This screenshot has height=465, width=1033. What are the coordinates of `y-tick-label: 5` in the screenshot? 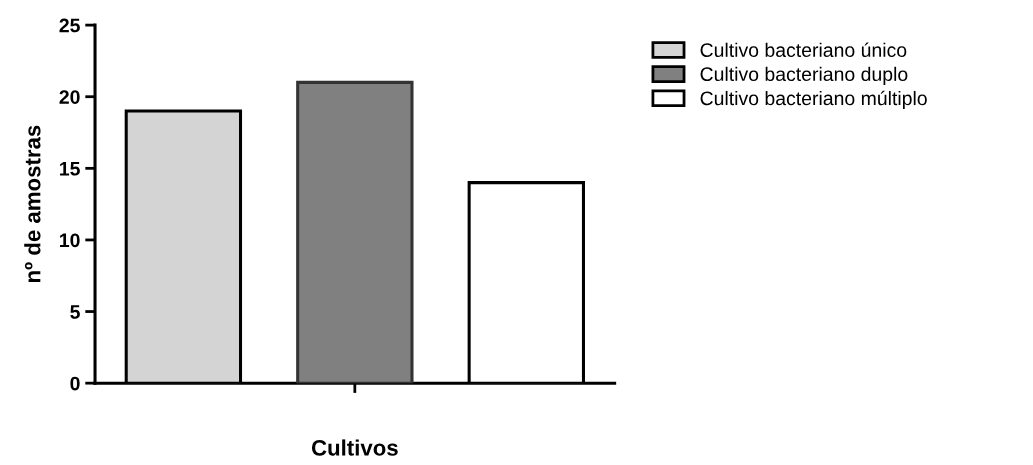 It's located at (75, 312).